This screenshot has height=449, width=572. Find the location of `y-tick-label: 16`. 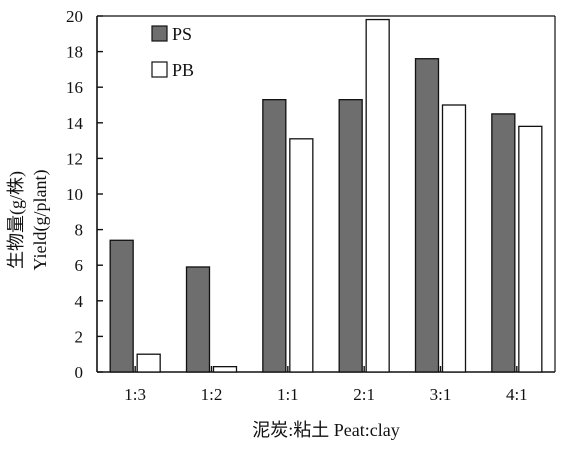

y-tick-label: 16 is located at coordinates (74, 87).